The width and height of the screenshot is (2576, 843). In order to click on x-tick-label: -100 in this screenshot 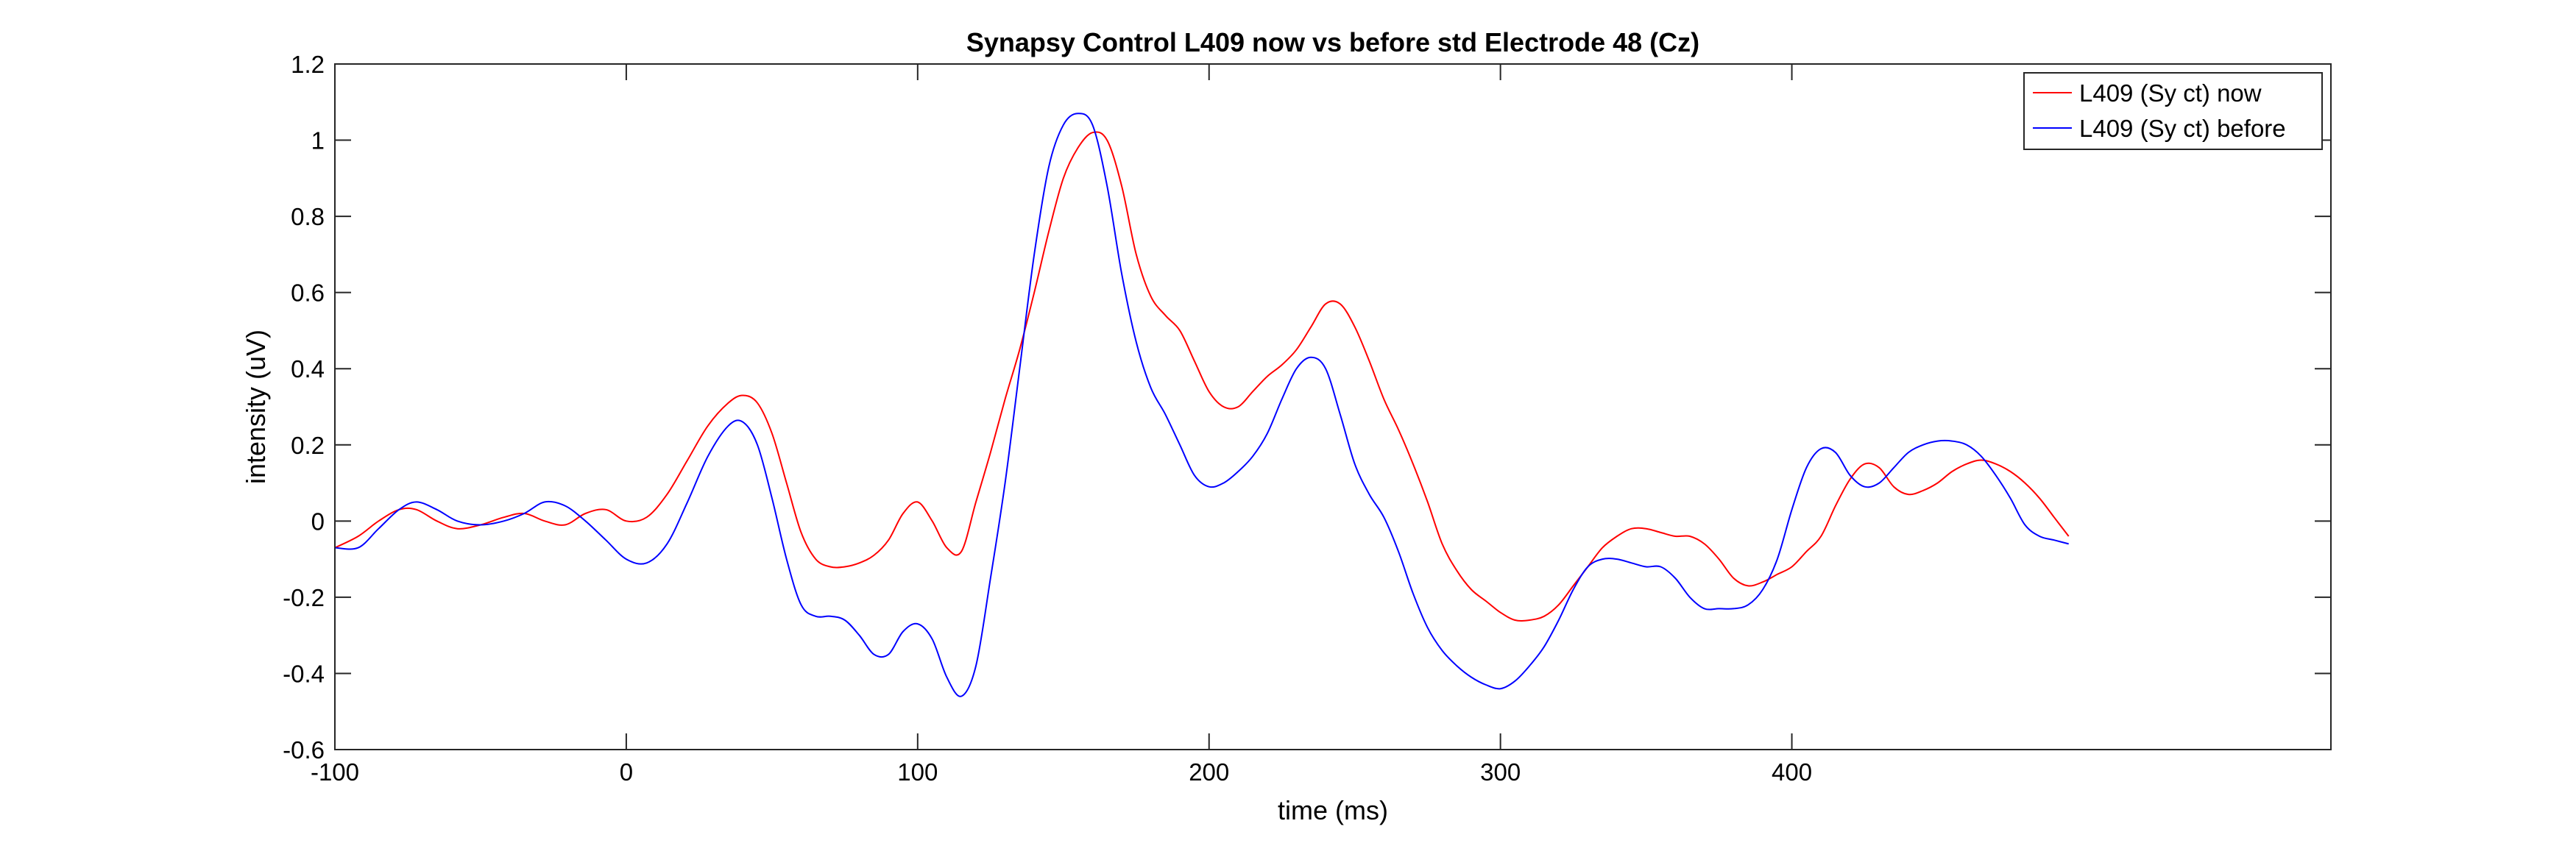, I will do `click(335, 772)`.